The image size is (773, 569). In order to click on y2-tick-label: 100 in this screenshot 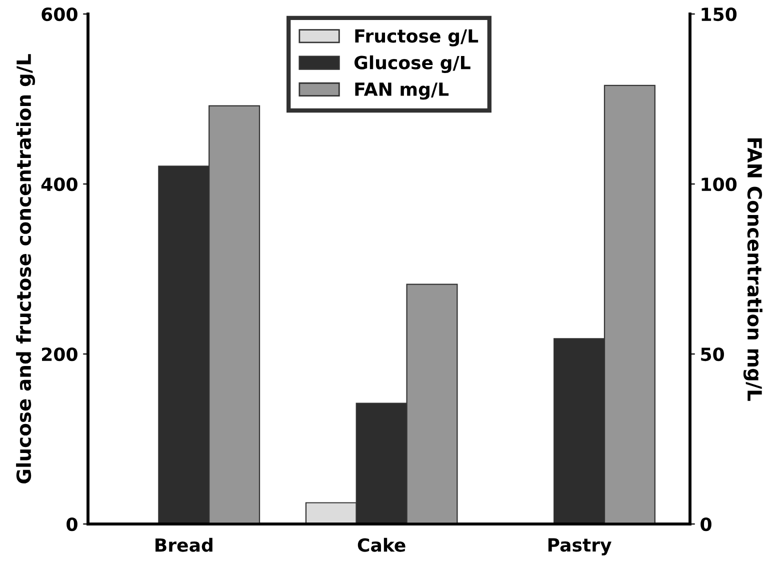, I will do `click(719, 184)`.